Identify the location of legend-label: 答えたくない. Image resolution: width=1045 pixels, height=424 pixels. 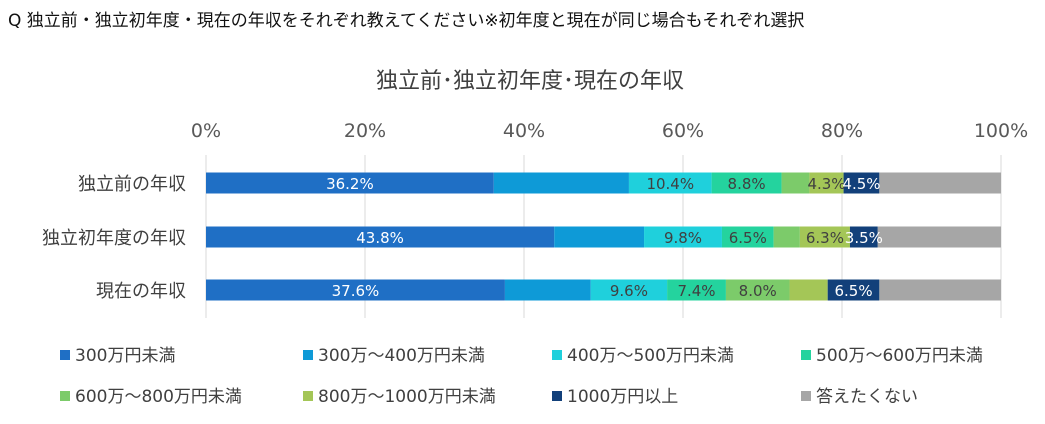
(867, 397).